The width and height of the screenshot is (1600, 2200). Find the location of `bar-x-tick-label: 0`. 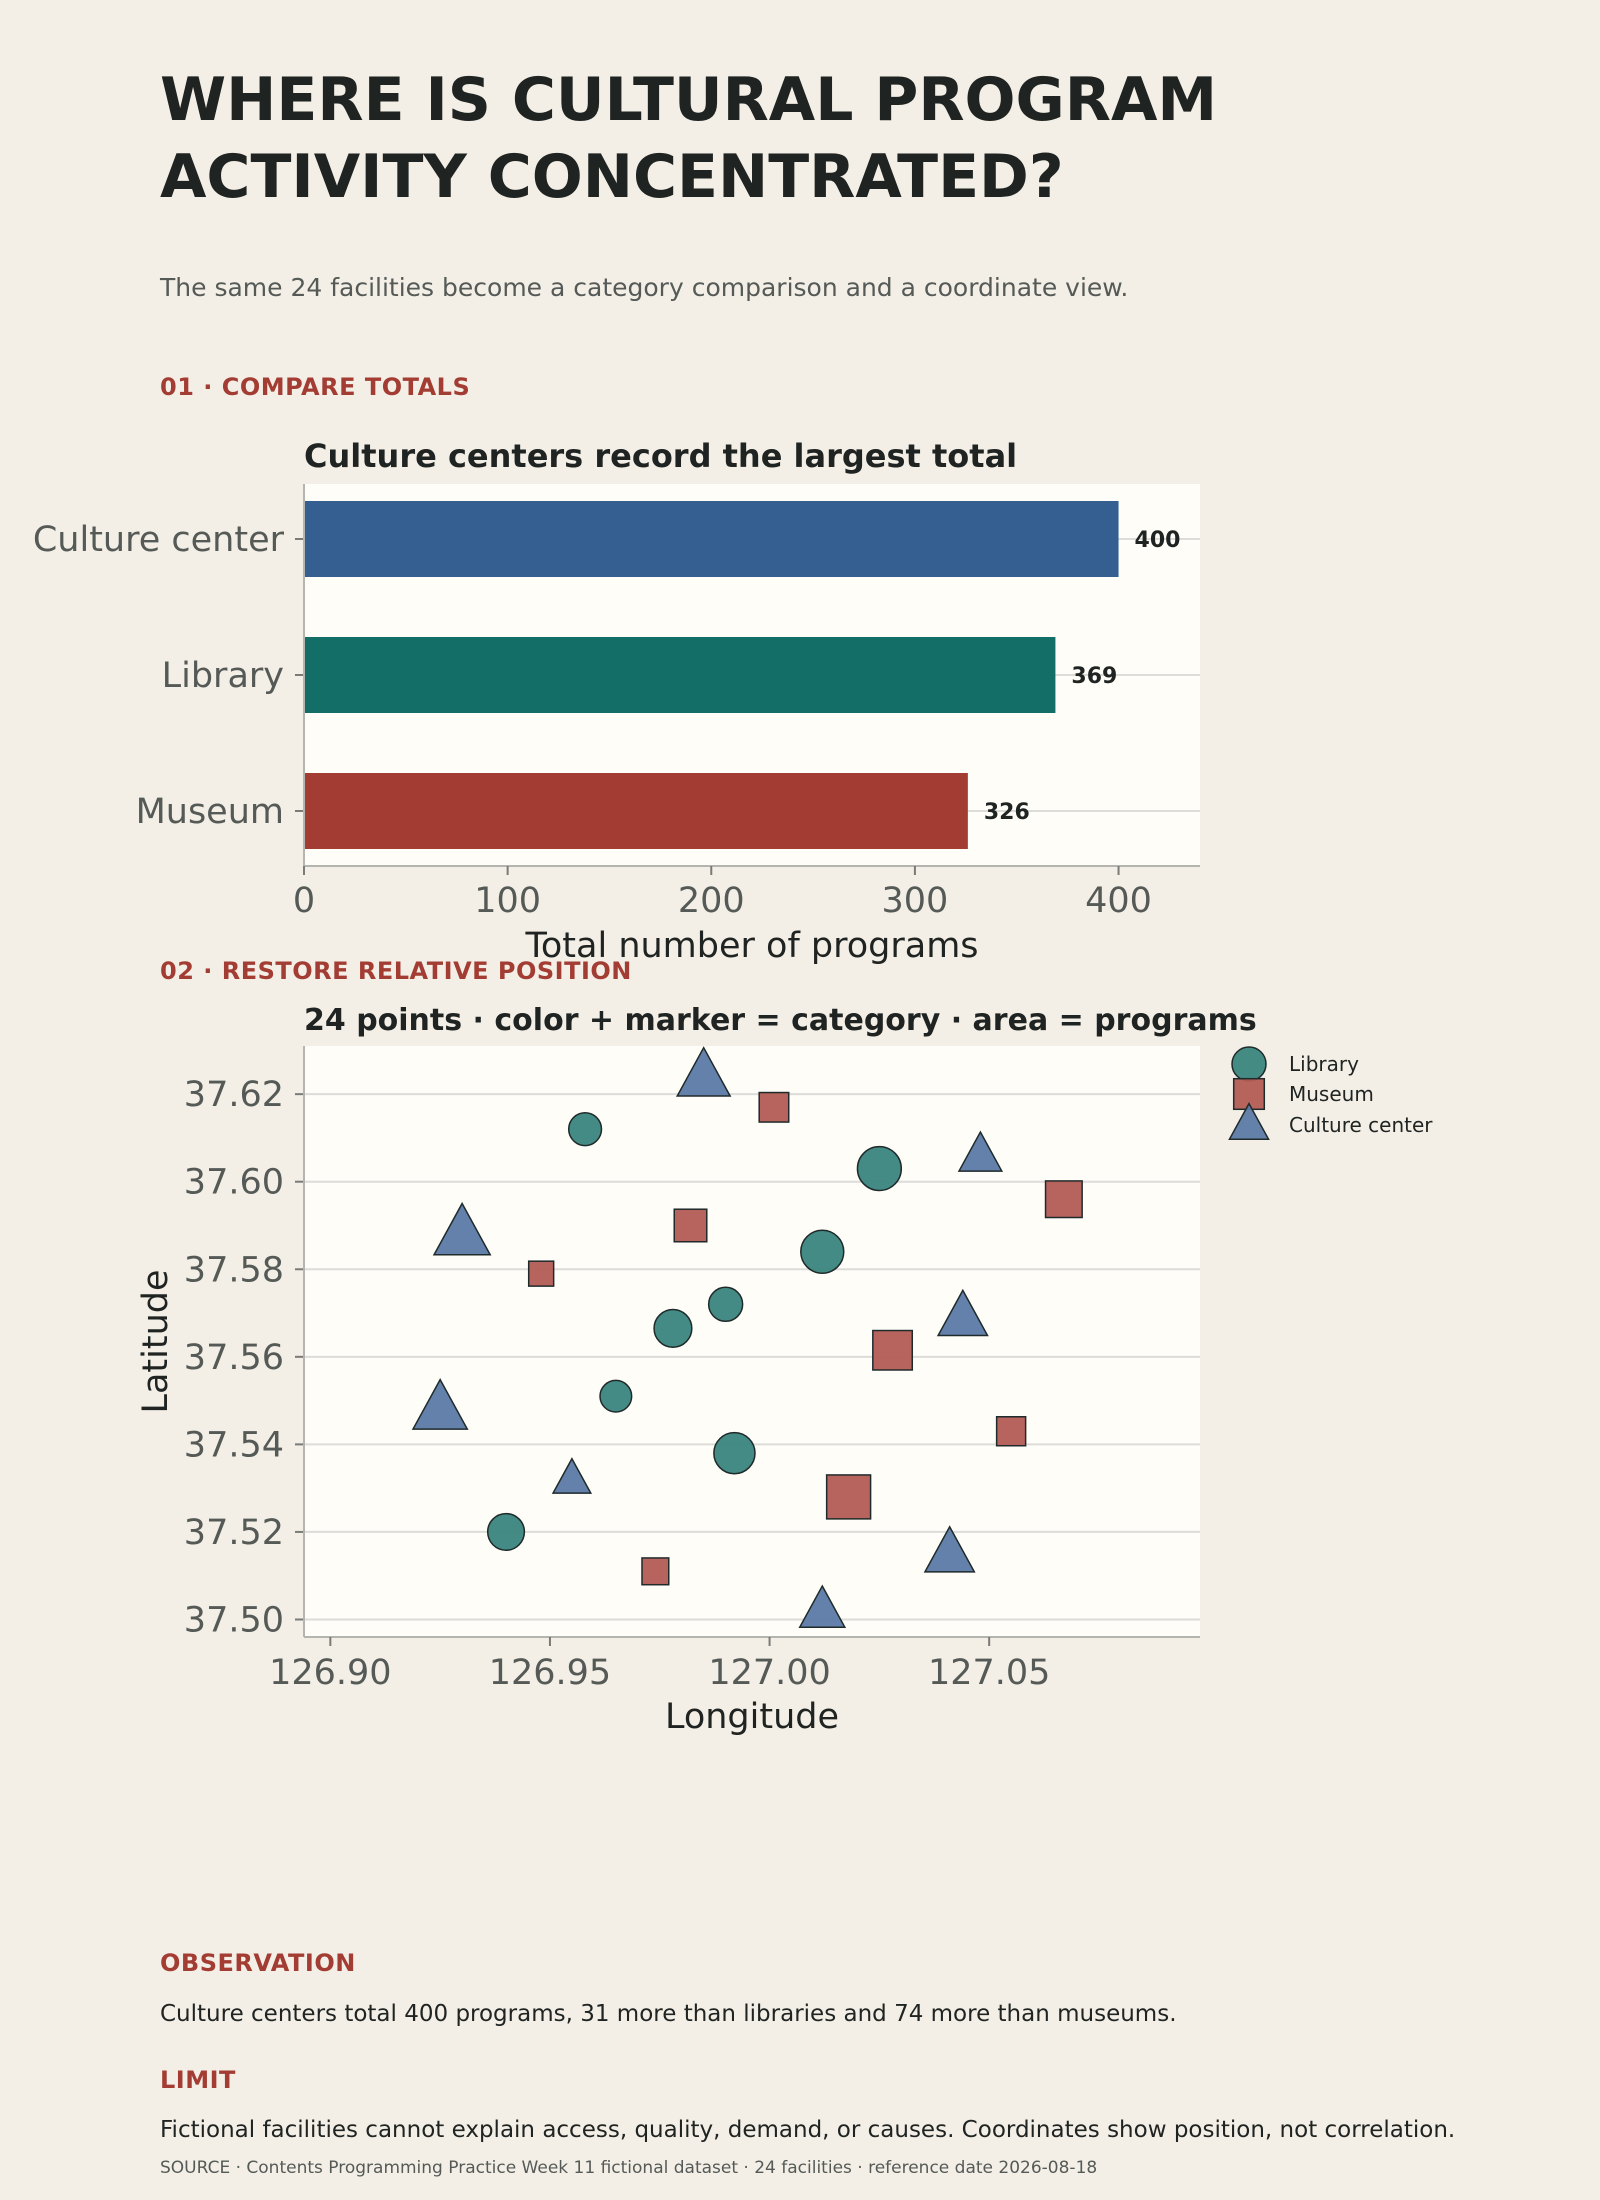

bar-x-tick-label: 0 is located at coordinates (304, 901).